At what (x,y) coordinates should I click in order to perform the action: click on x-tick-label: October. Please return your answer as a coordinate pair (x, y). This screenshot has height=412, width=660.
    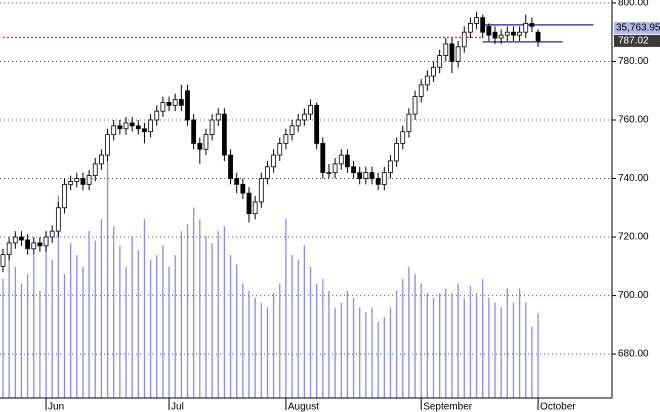
    Looking at the image, I should click on (558, 407).